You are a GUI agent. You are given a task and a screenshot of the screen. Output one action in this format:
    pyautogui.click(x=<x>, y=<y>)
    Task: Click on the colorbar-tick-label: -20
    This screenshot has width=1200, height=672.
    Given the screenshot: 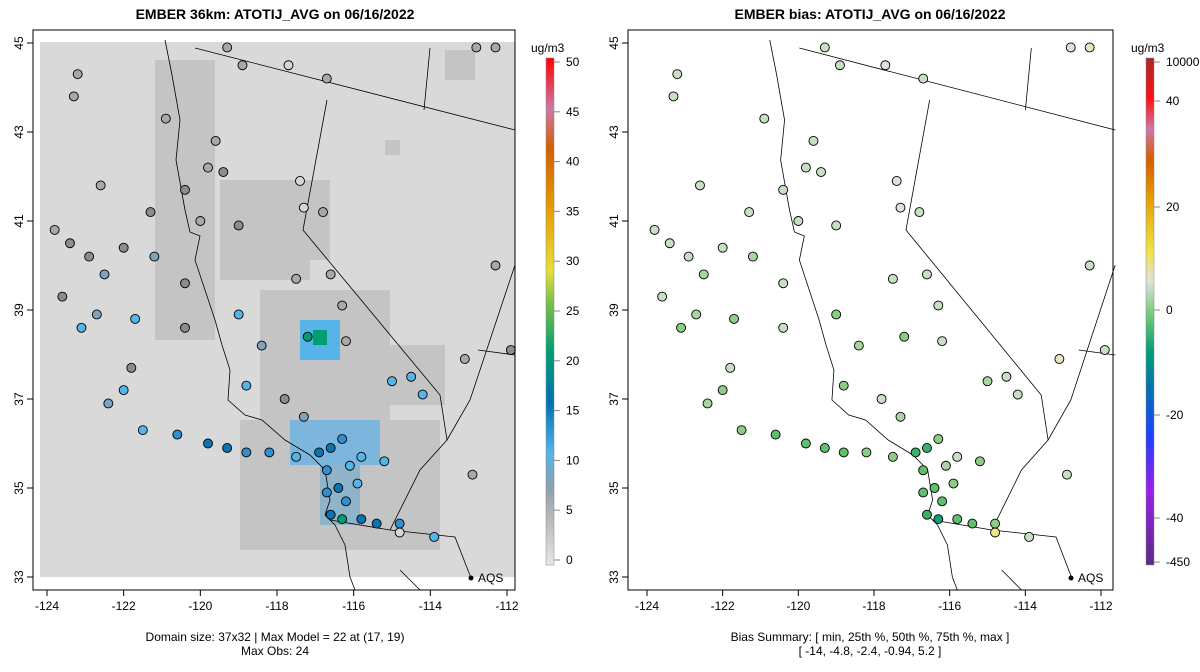 What is the action you would take?
    pyautogui.click(x=1175, y=415)
    